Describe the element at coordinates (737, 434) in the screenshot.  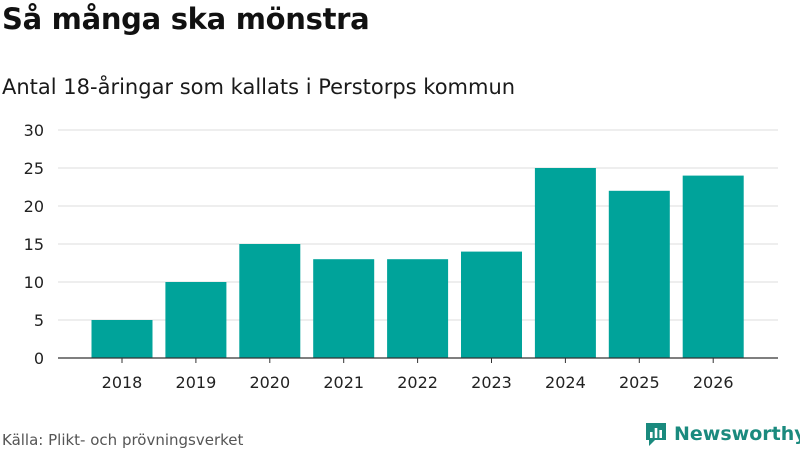
I see `brand-name: Newsworthy` at that location.